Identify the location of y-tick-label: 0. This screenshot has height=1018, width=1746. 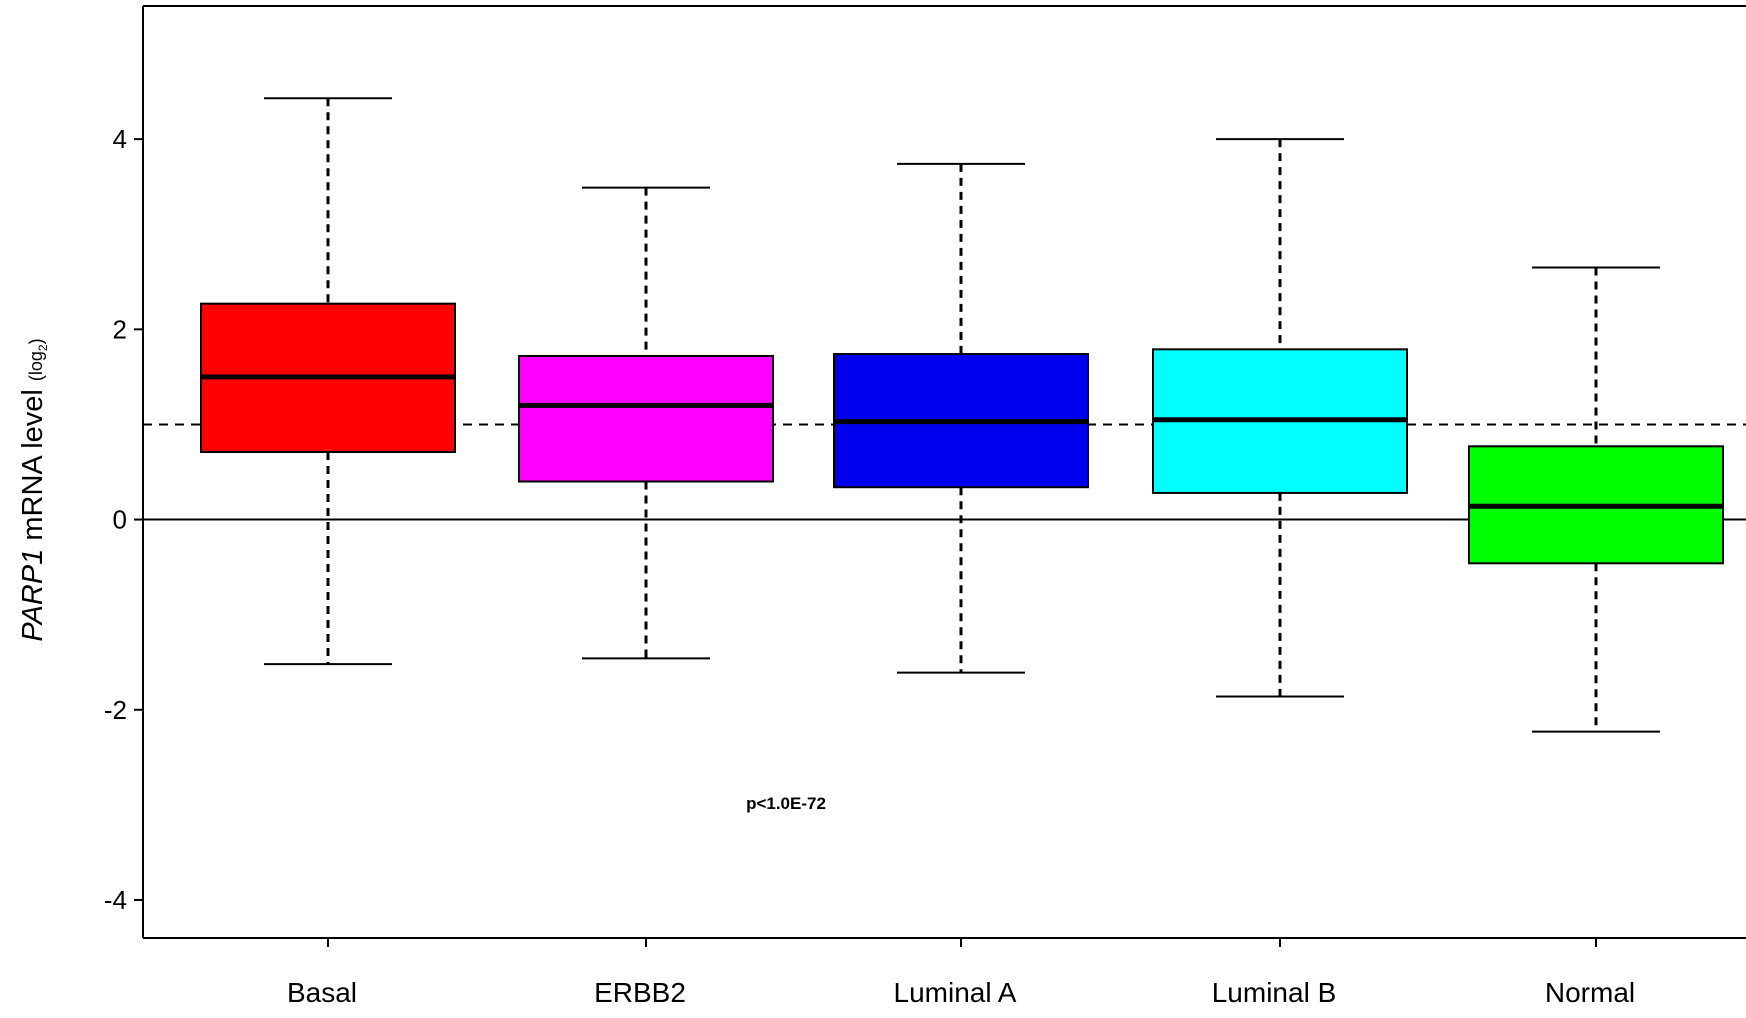
(120, 520).